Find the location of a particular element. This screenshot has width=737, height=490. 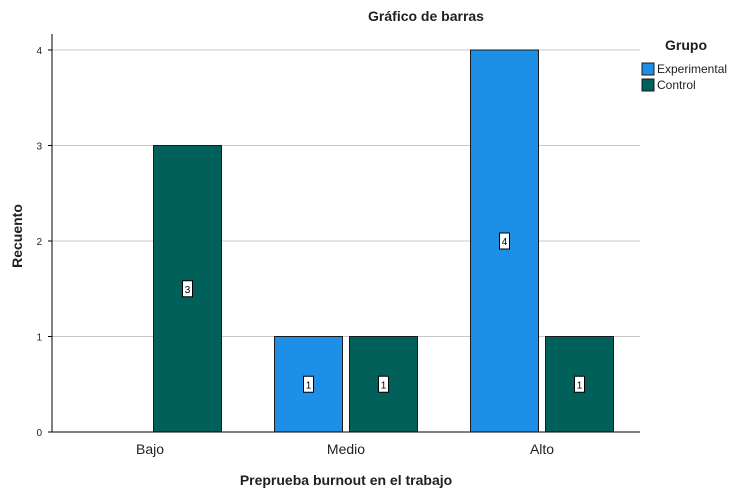

x-tick-label: Medio is located at coordinates (346, 449).